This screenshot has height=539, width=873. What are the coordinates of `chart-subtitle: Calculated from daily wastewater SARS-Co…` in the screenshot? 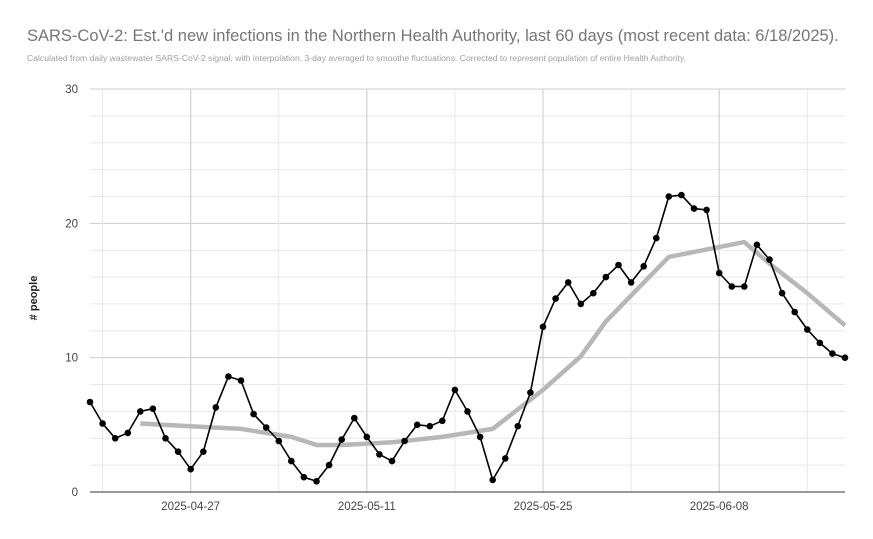 It's located at (357, 58).